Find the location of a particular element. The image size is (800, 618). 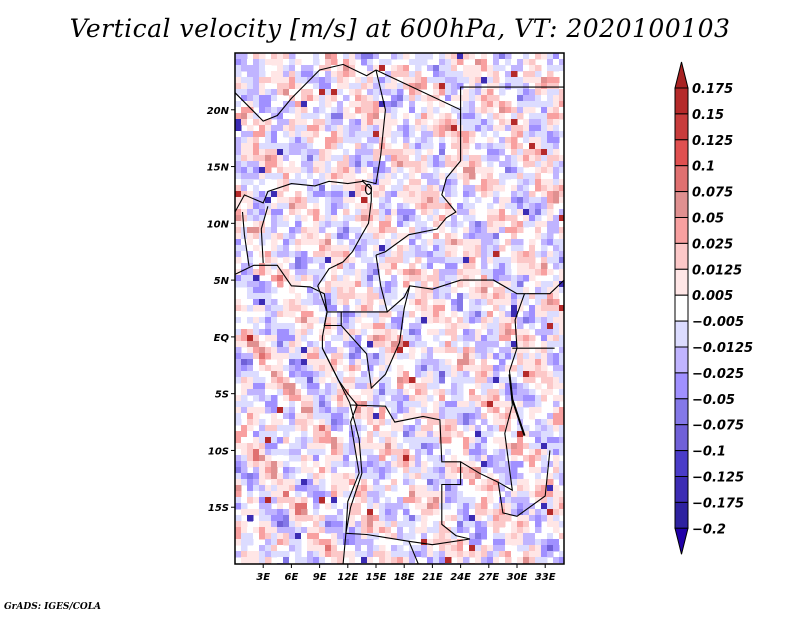

x-tick-label: 24E is located at coordinates (460, 577).